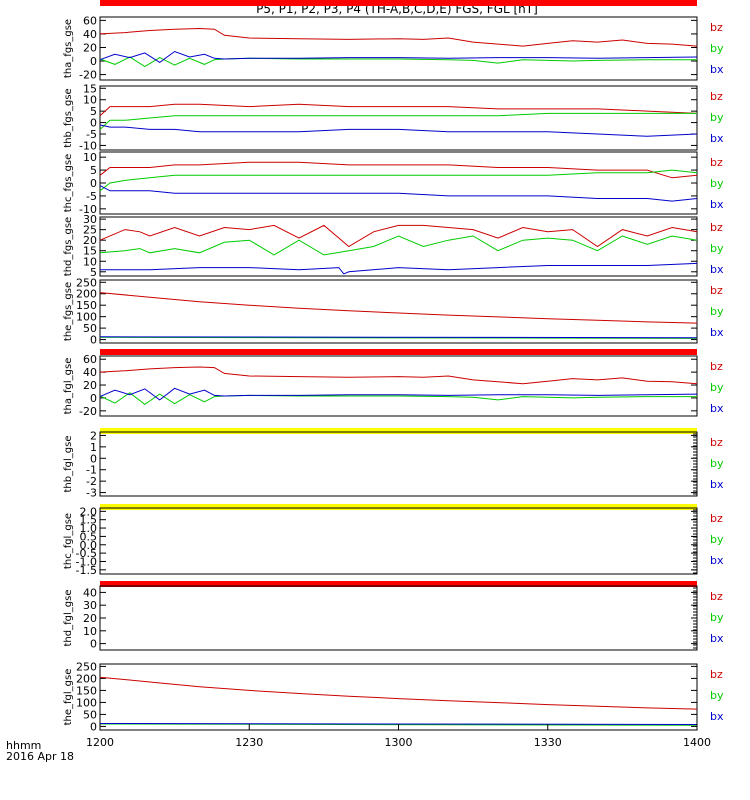 The width and height of the screenshot is (750, 800). I want to click on y-tick-label: -0.5, so click(86, 553).